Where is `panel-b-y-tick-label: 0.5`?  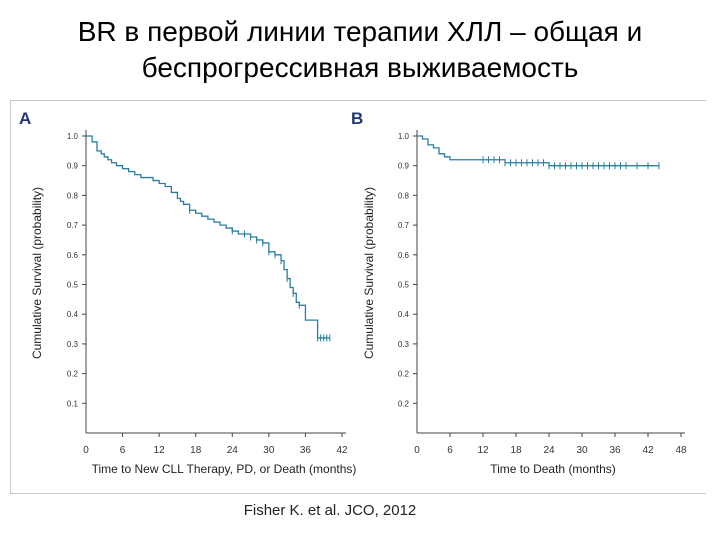 panel-b-y-tick-label: 0.5 is located at coordinates (404, 285).